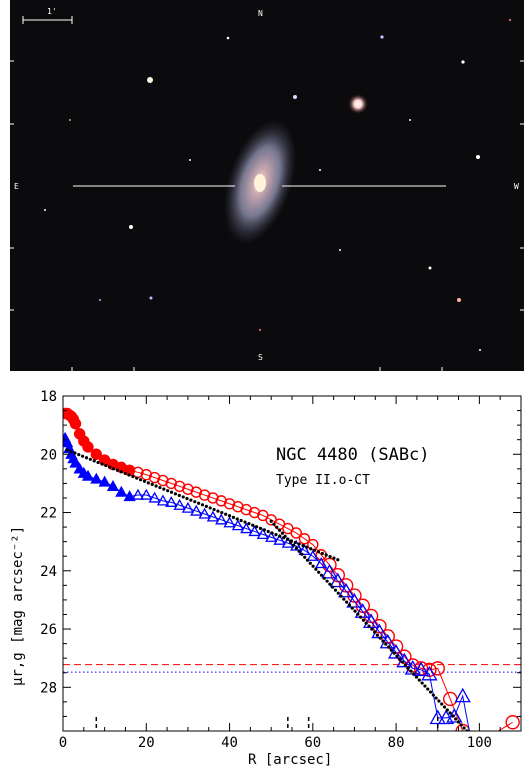 The width and height of the screenshot is (525, 771). What do you see at coordinates (260, 357) in the screenshot?
I see `compass-south: S` at bounding box center [260, 357].